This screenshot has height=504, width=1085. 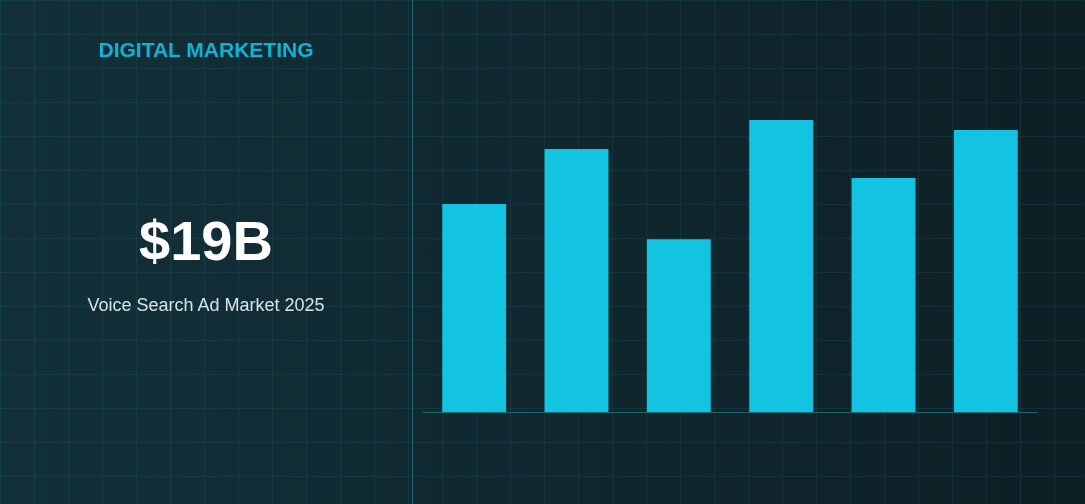 I want to click on text: $19B, so click(x=206, y=240).